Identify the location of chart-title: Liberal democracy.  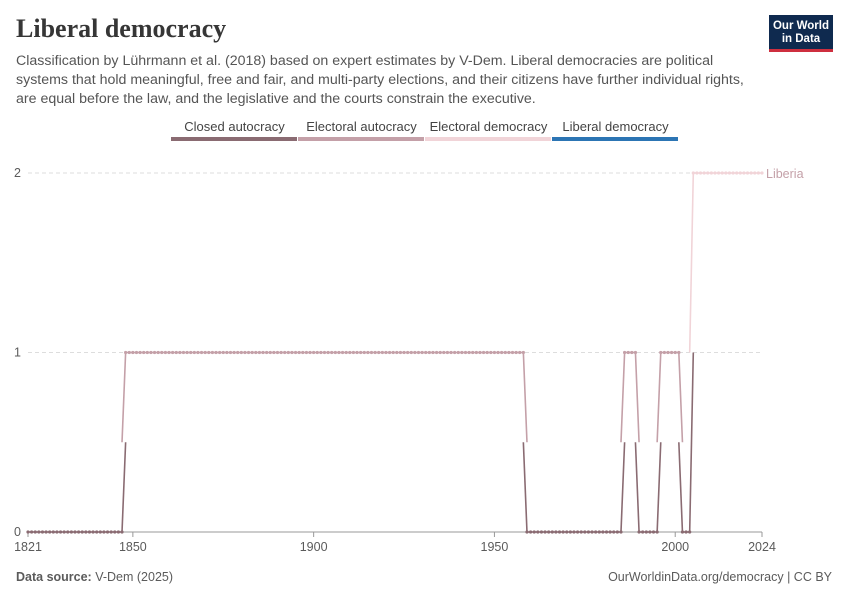
(121, 28).